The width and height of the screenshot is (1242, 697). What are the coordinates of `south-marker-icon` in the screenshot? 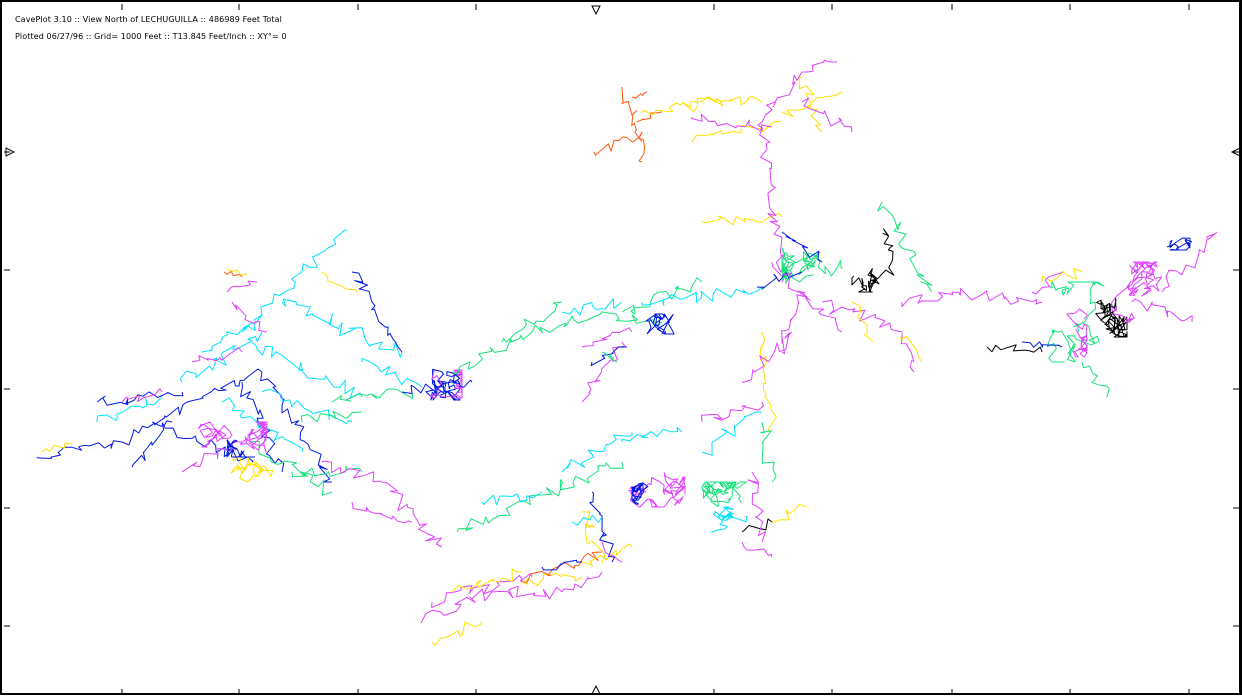 It's located at (596, 689).